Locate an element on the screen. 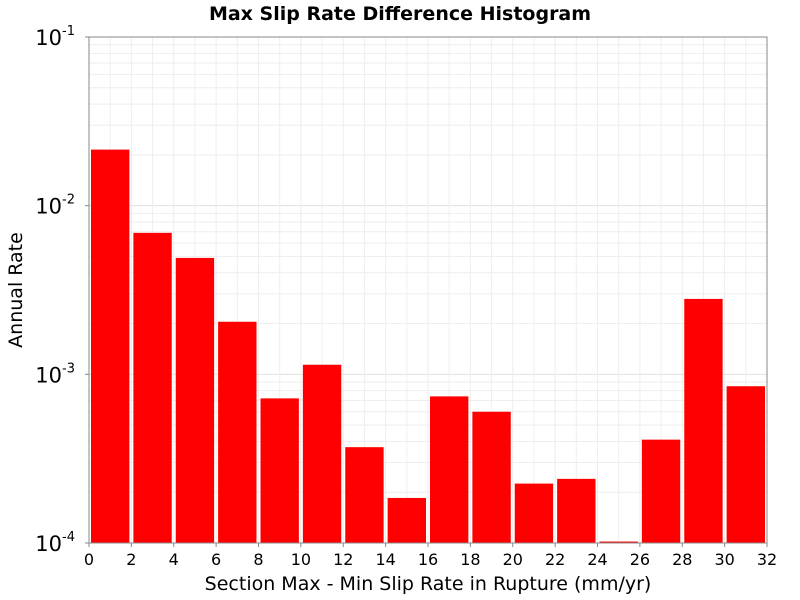  x-tick-label: 10 is located at coordinates (301, 559).